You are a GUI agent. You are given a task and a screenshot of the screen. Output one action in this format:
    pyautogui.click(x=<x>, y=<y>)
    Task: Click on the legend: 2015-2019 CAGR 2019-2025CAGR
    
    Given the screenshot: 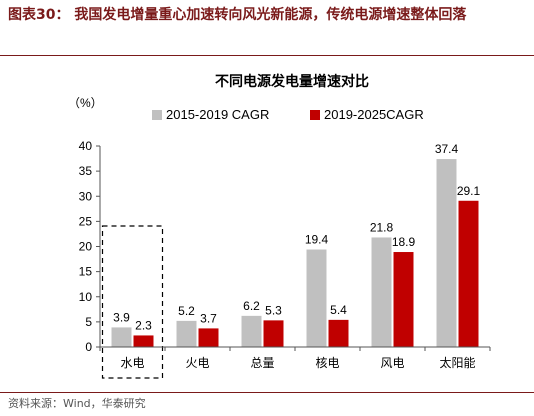 What is the action you would take?
    pyautogui.click(x=288, y=114)
    